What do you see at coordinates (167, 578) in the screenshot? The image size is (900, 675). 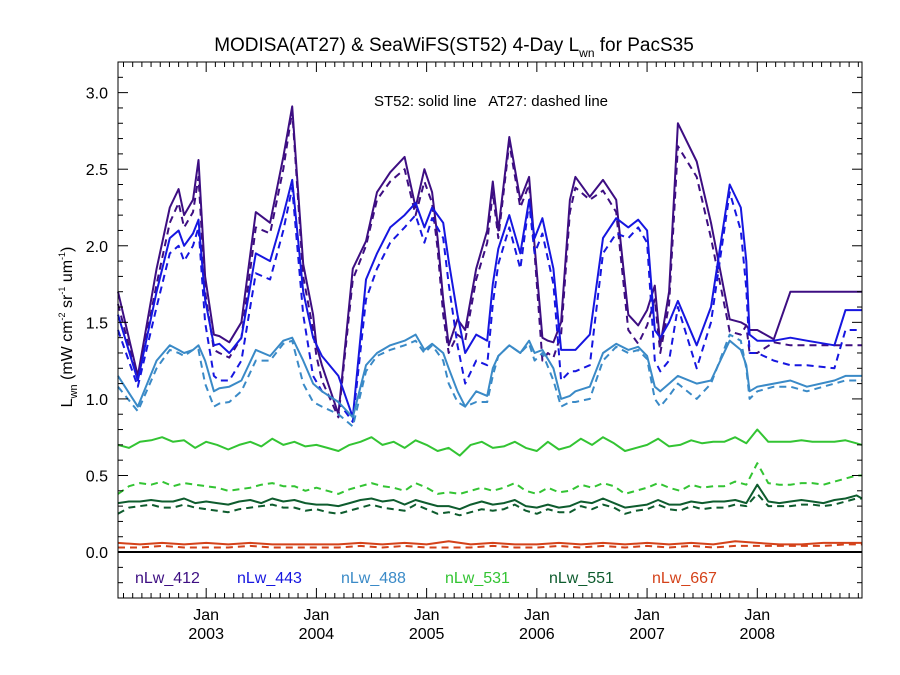 I see `legend-item-nlw-412: nLw_412` at bounding box center [167, 578].